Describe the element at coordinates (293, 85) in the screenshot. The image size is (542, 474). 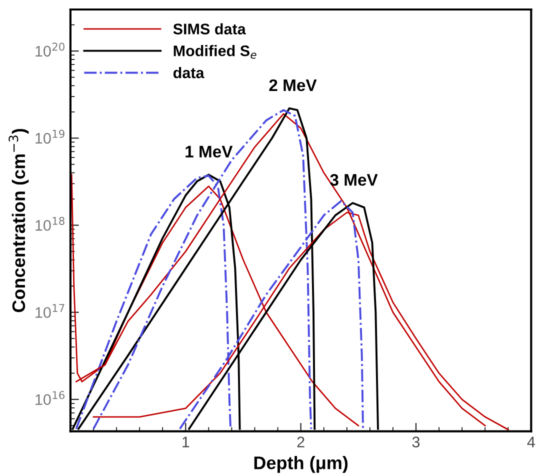
I see `annotation: 2 MeV` at that location.